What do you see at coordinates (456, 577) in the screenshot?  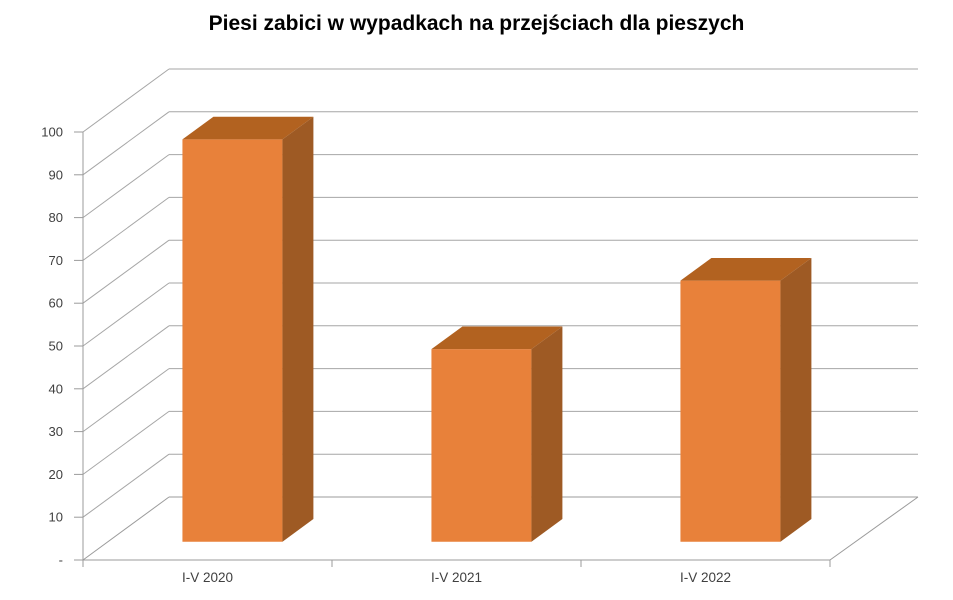 I see `x-category-label: I-V 2021` at bounding box center [456, 577].